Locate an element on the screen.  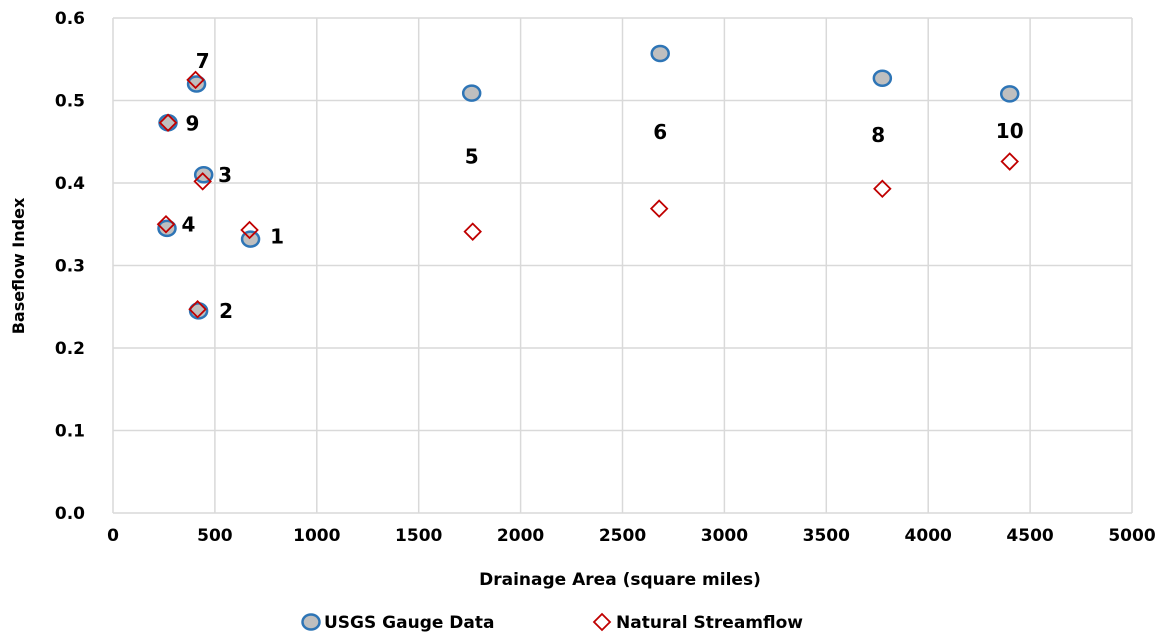
x-tick-labels: 0 500 1000 1500 2000 2500 3000 3500 4000 4500 5000 is located at coordinates (631, 536).